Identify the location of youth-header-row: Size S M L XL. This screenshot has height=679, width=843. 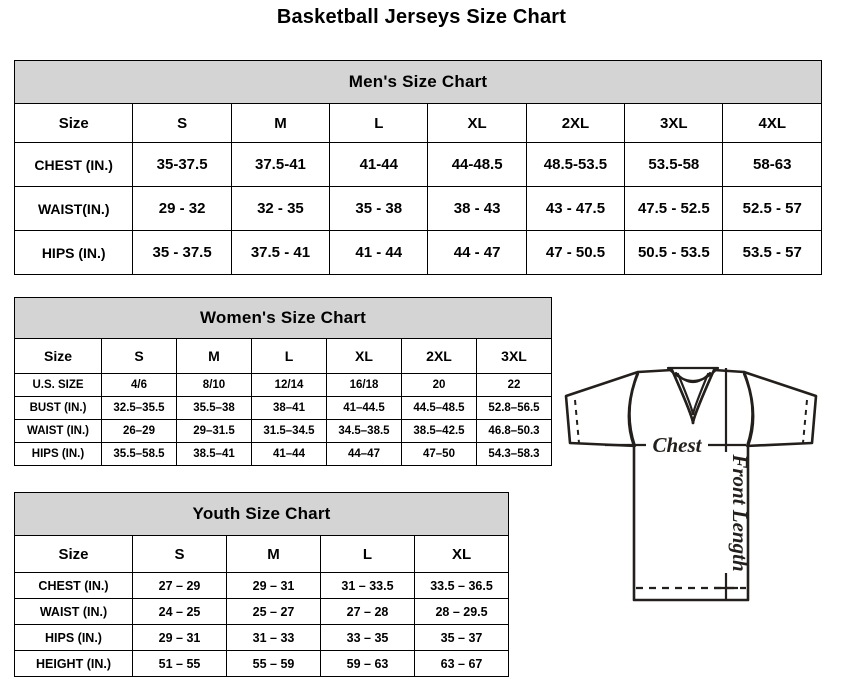
(262, 554).